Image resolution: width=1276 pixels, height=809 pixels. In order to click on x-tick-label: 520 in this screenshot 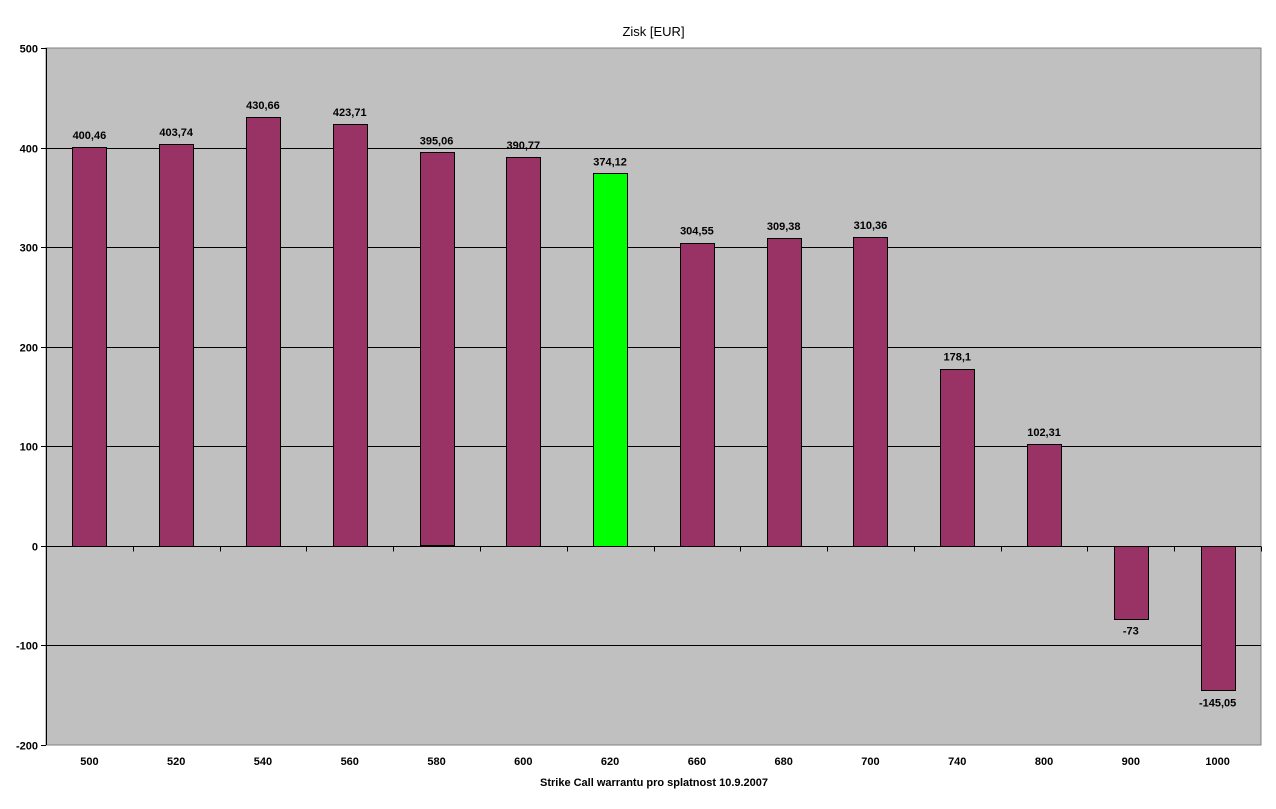, I will do `click(176, 762)`.